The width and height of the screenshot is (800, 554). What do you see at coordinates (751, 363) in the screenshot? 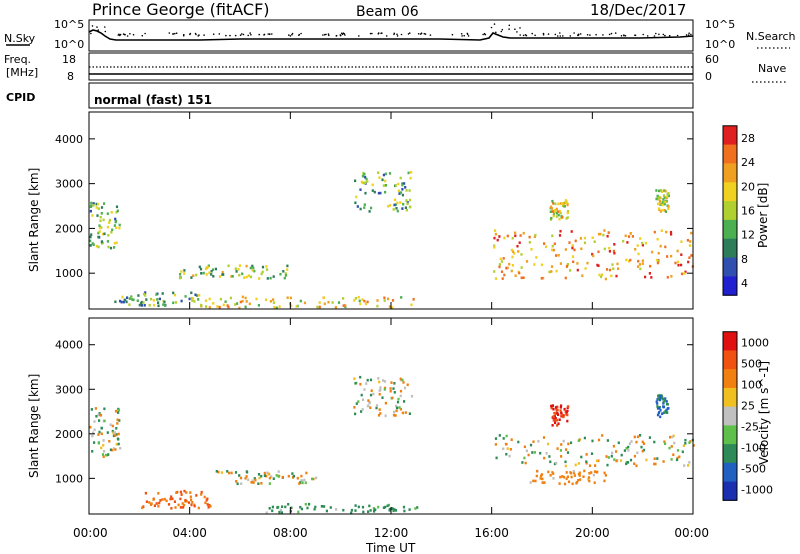
I see `colorbar-tick-label: 500` at bounding box center [751, 363].